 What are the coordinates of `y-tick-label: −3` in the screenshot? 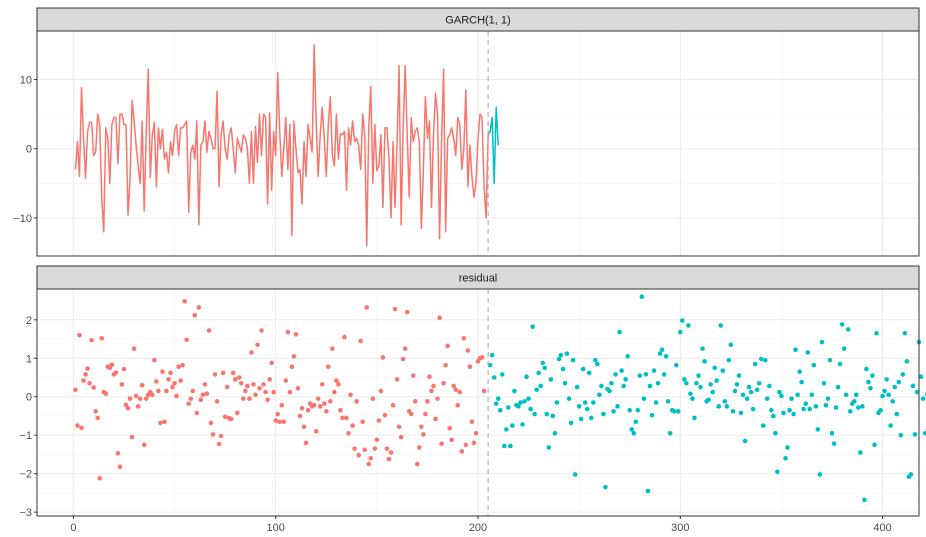 It's located at (25, 513).